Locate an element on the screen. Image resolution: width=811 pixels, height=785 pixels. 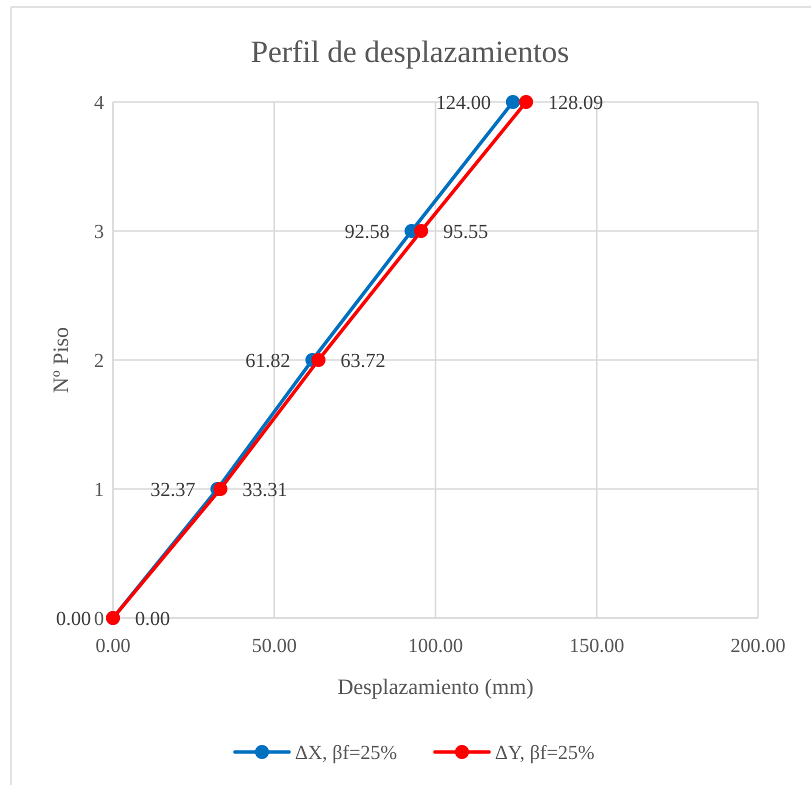
y-tick-label: 2 is located at coordinates (99, 361).